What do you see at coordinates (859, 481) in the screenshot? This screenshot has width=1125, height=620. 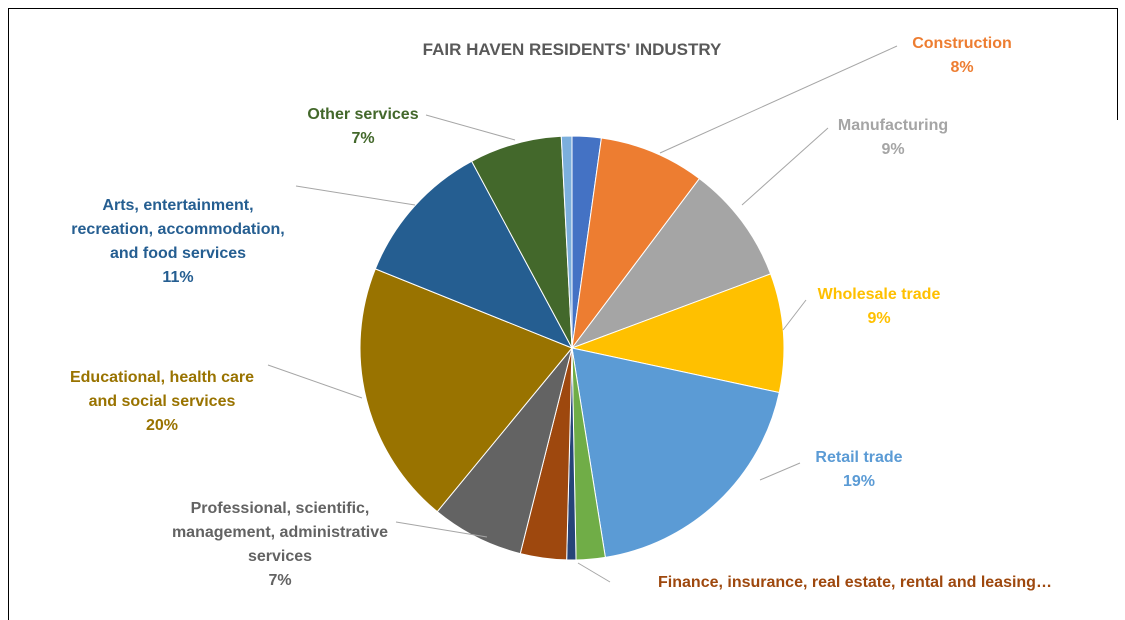 I see `value-label: 19%` at bounding box center [859, 481].